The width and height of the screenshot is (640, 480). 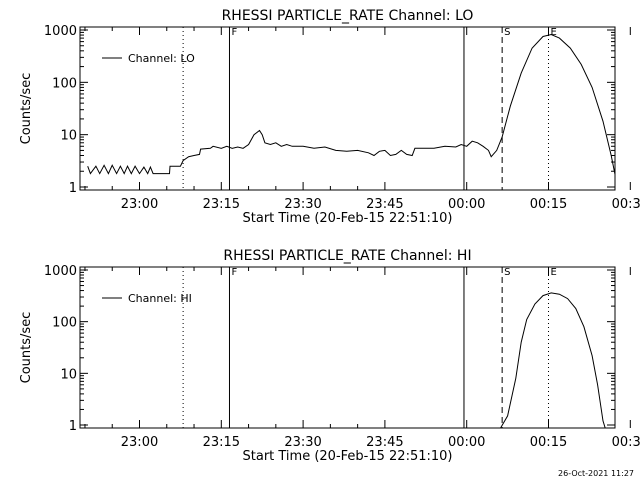 I want to click on y-tick-label-hi: 10, so click(x=68, y=374).